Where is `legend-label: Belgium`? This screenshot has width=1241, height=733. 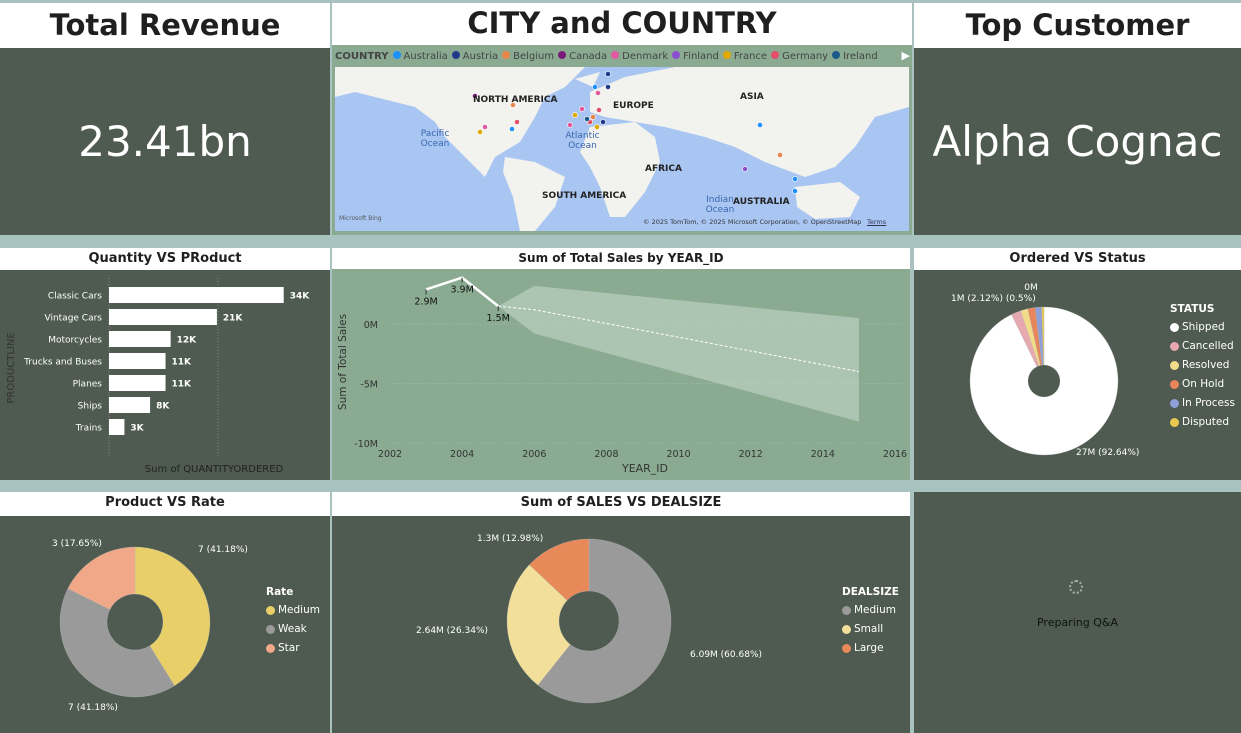 legend-label: Belgium is located at coordinates (534, 56).